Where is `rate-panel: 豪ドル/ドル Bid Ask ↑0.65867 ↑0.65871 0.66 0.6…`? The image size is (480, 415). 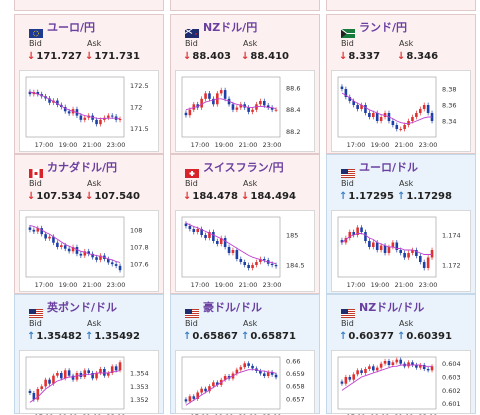 rate-panel: 豪ドル/ドル Bid Ask ↑0.65867 ↑0.65871 0.66 0.6… is located at coordinates (245, 354).